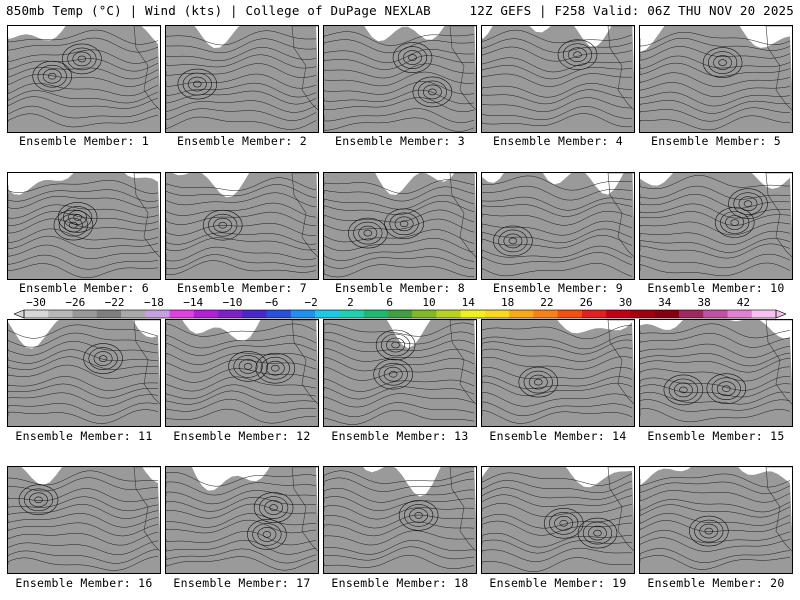  I want to click on ensemble-member-label: Ensemble Member: 10, so click(716, 288).